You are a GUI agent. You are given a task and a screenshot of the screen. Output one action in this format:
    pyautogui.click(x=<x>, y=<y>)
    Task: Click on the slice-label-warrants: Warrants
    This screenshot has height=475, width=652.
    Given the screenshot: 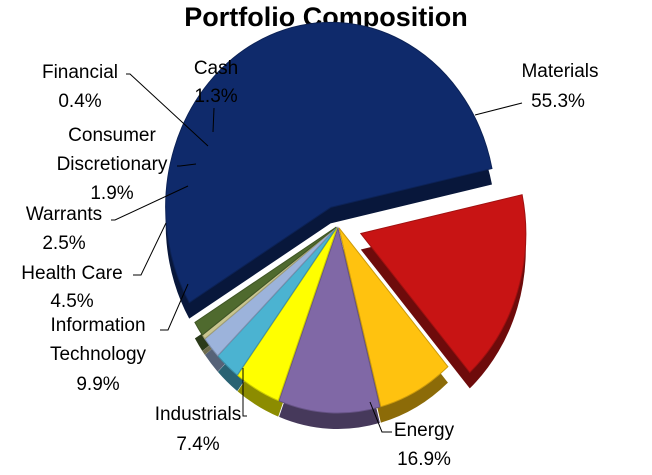 What is the action you would take?
    pyautogui.click(x=64, y=214)
    